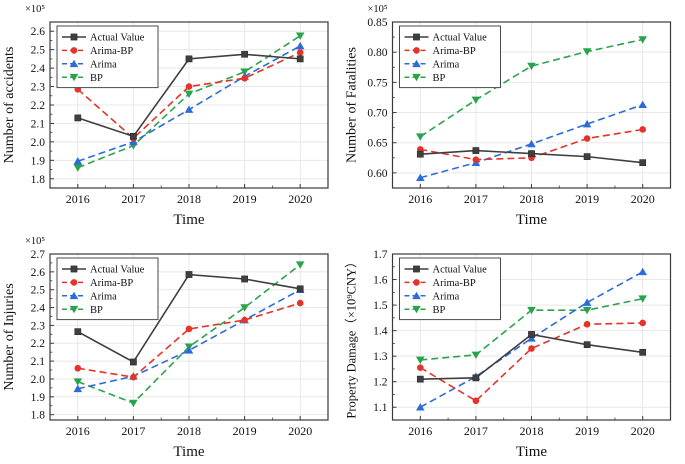 The height and width of the screenshot is (464, 685). What do you see at coordinates (352, 336) in the screenshot?
I see `y-axis-label: Property Damage（×10⁹CNY）` at bounding box center [352, 336].